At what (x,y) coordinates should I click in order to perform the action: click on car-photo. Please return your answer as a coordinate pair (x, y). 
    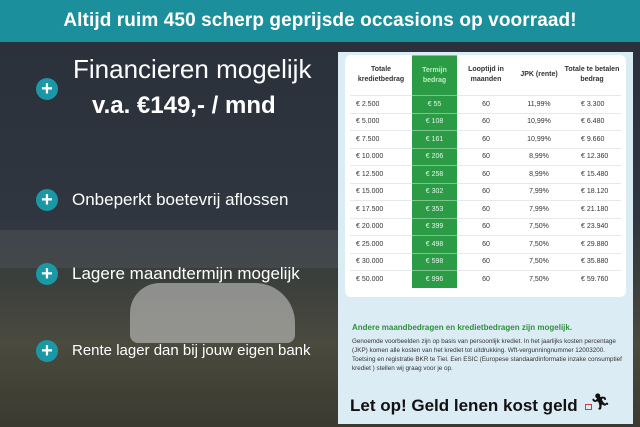
    Looking at the image, I should click on (212, 313).